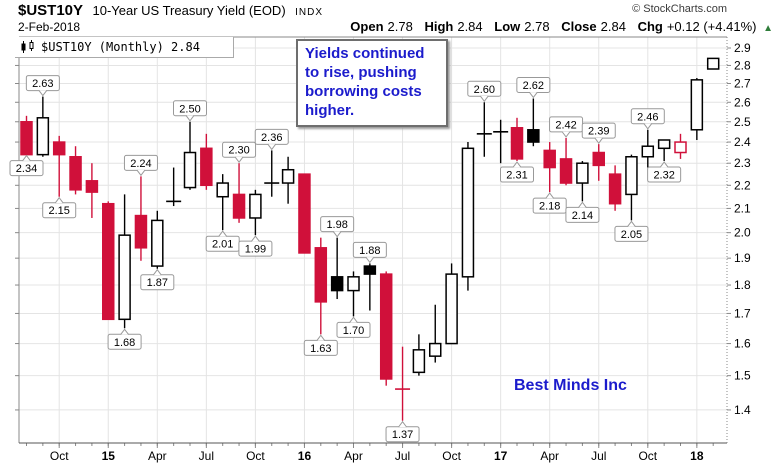 This screenshot has width=780, height=469. I want to click on candle-Jan-2016, so click(304, 213).